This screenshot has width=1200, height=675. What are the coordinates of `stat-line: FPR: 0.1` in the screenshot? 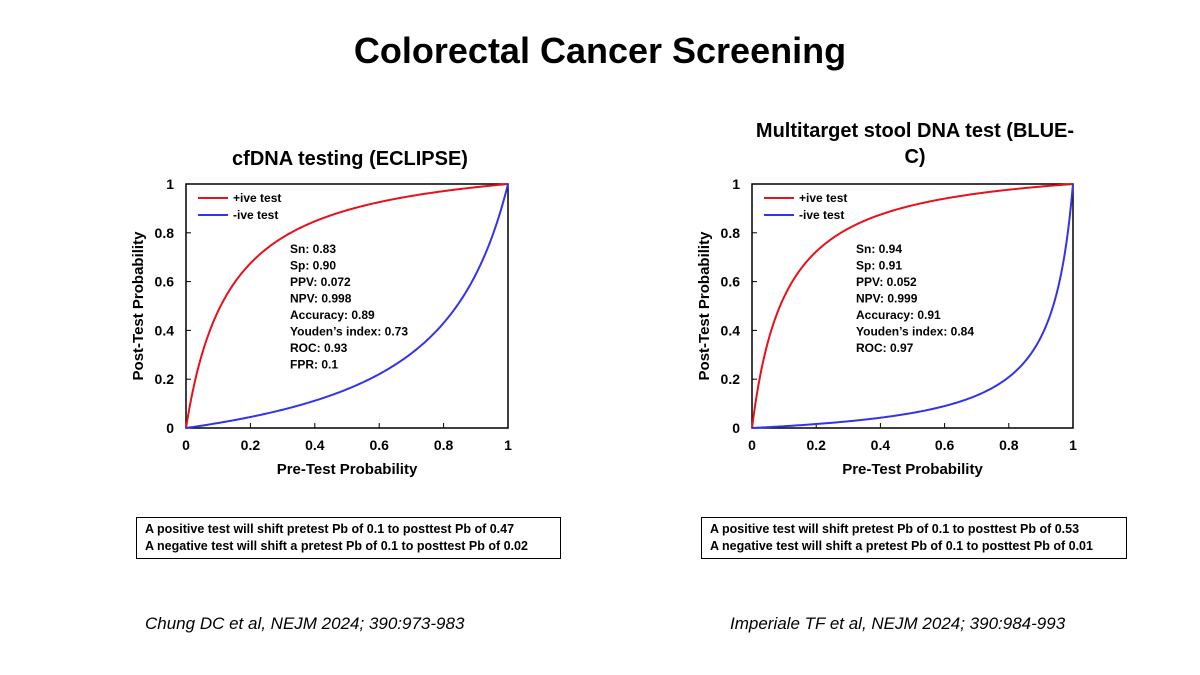 It's located at (314, 365).